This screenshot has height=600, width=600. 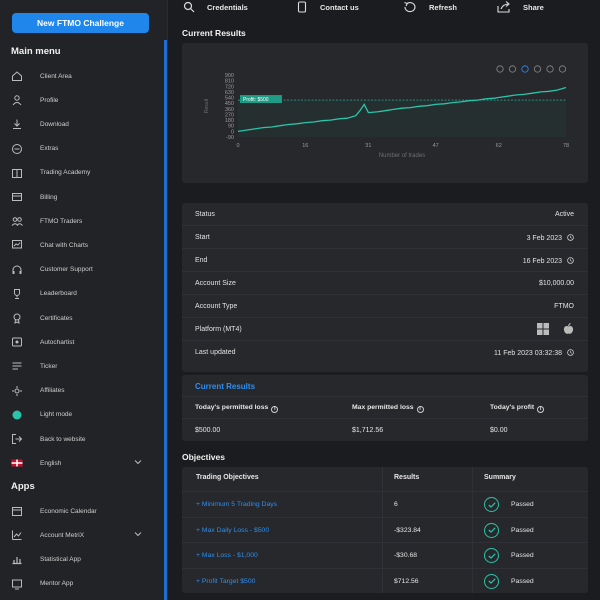 What do you see at coordinates (385, 214) in the screenshot?
I see `info-row-status: Status Active` at bounding box center [385, 214].